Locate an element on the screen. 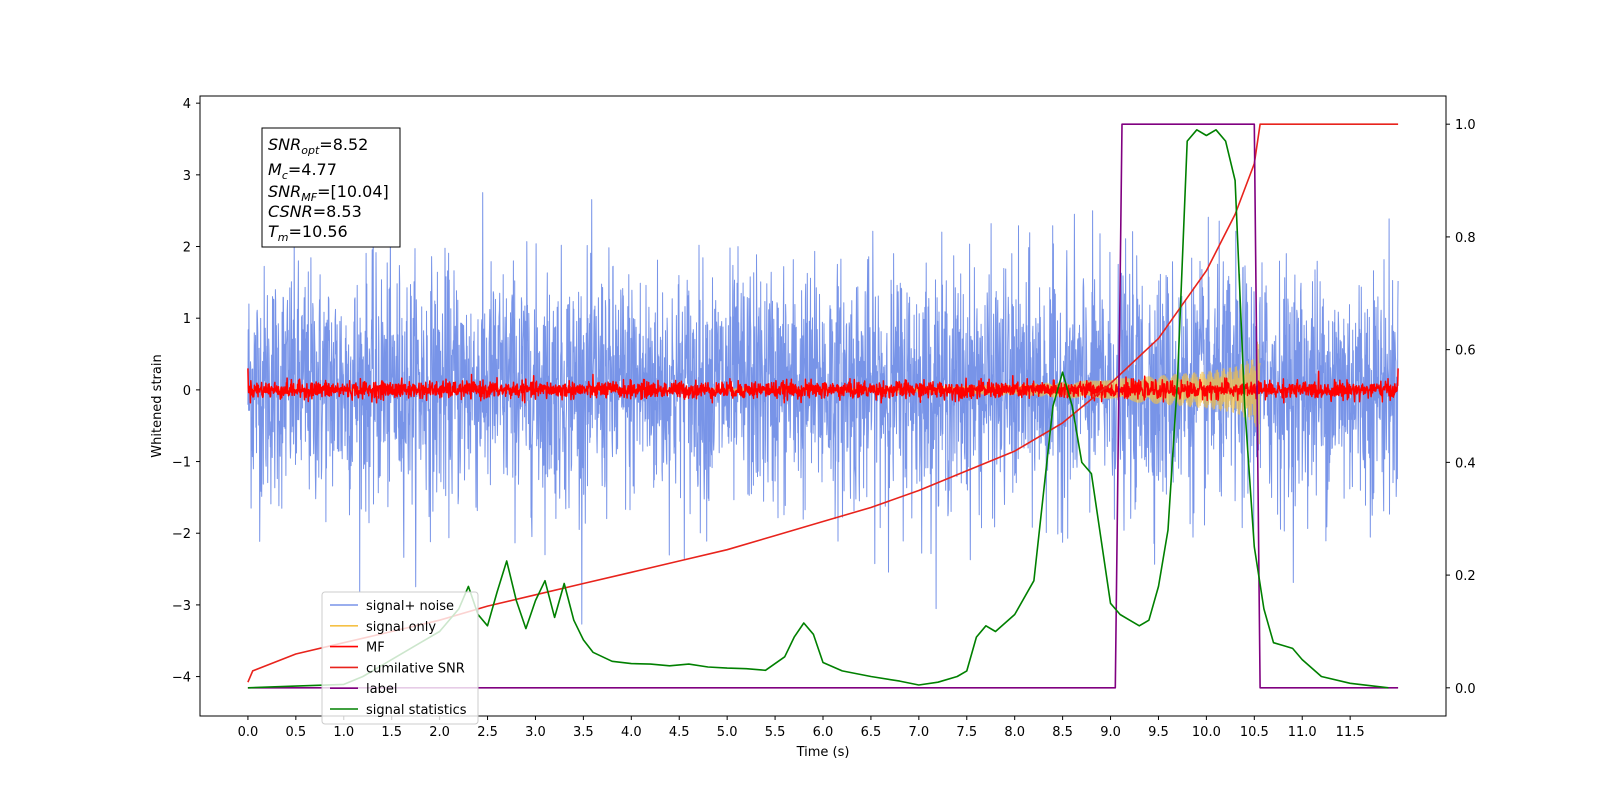  x-tick-label: 9.5 is located at coordinates (1158, 732).